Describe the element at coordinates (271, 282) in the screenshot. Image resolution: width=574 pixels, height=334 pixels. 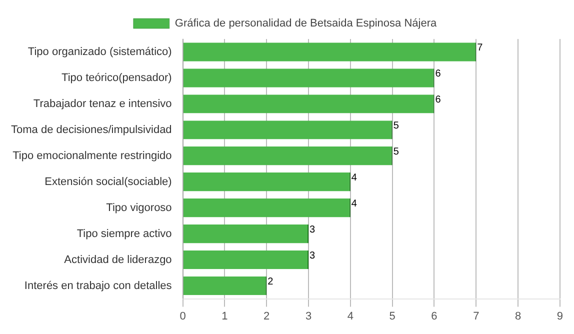
I see `data-label: 2` at that location.